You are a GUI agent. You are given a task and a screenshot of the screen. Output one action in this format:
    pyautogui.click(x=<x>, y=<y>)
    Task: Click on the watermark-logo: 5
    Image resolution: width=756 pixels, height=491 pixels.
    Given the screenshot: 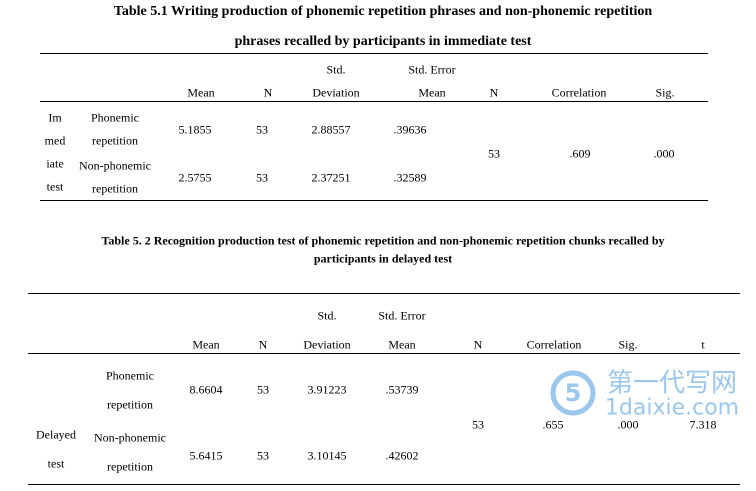 What is the action you would take?
    pyautogui.click(x=573, y=393)
    